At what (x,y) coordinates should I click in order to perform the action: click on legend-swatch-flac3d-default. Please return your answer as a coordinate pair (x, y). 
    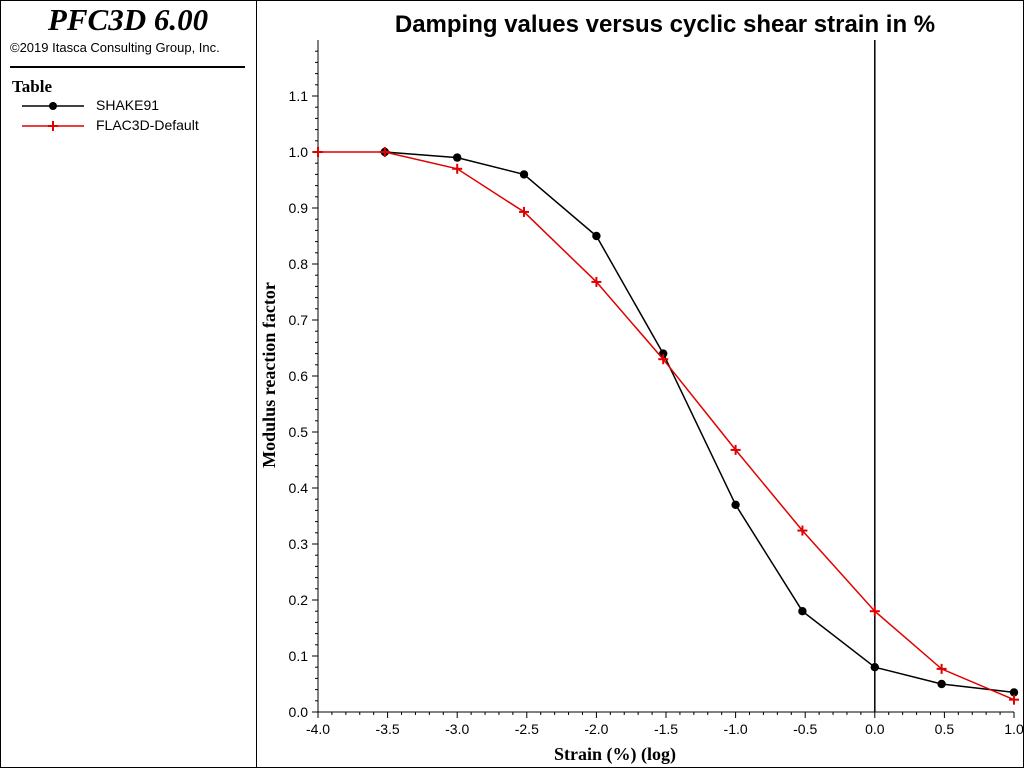
    Looking at the image, I should click on (53, 126).